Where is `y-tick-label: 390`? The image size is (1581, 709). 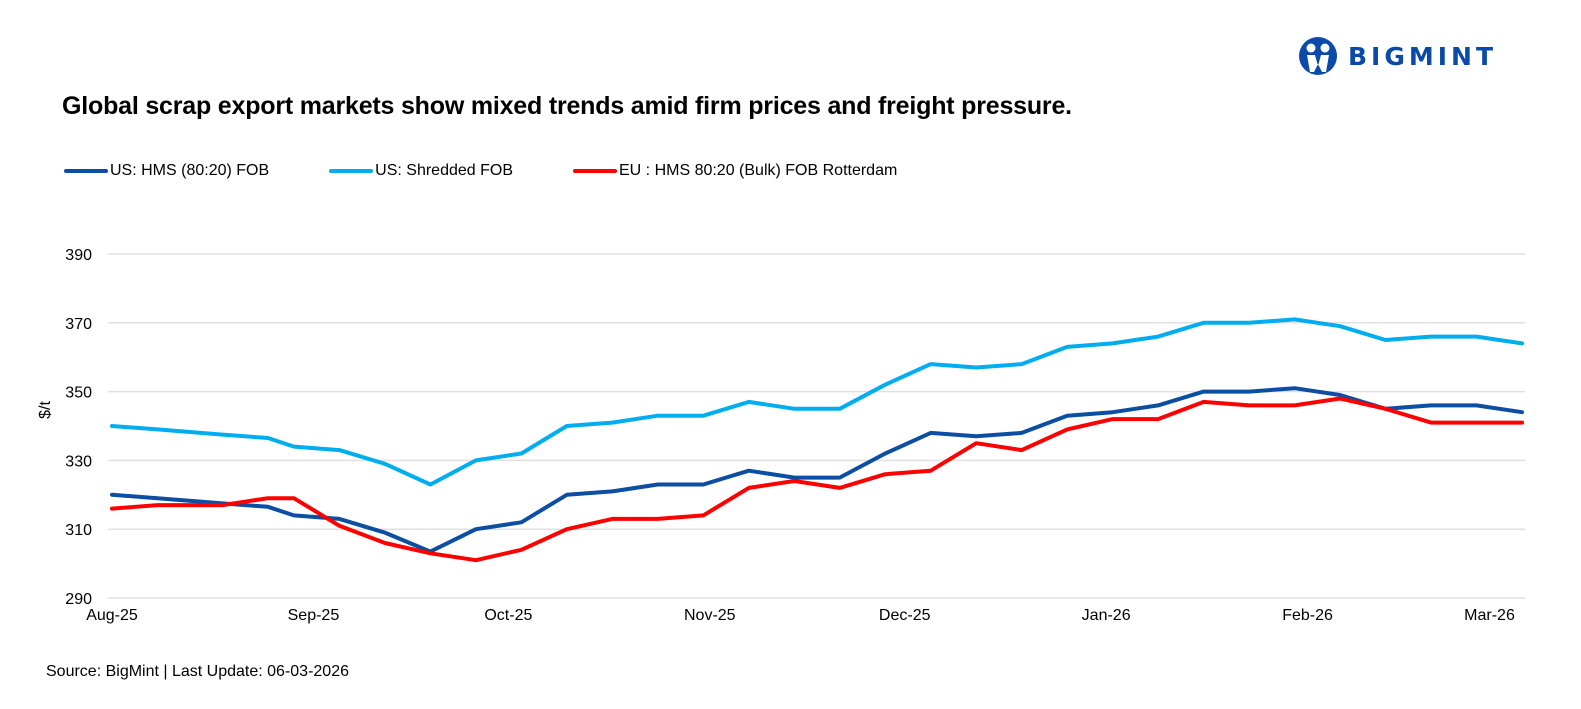 y-tick-label: 390 is located at coordinates (78, 255).